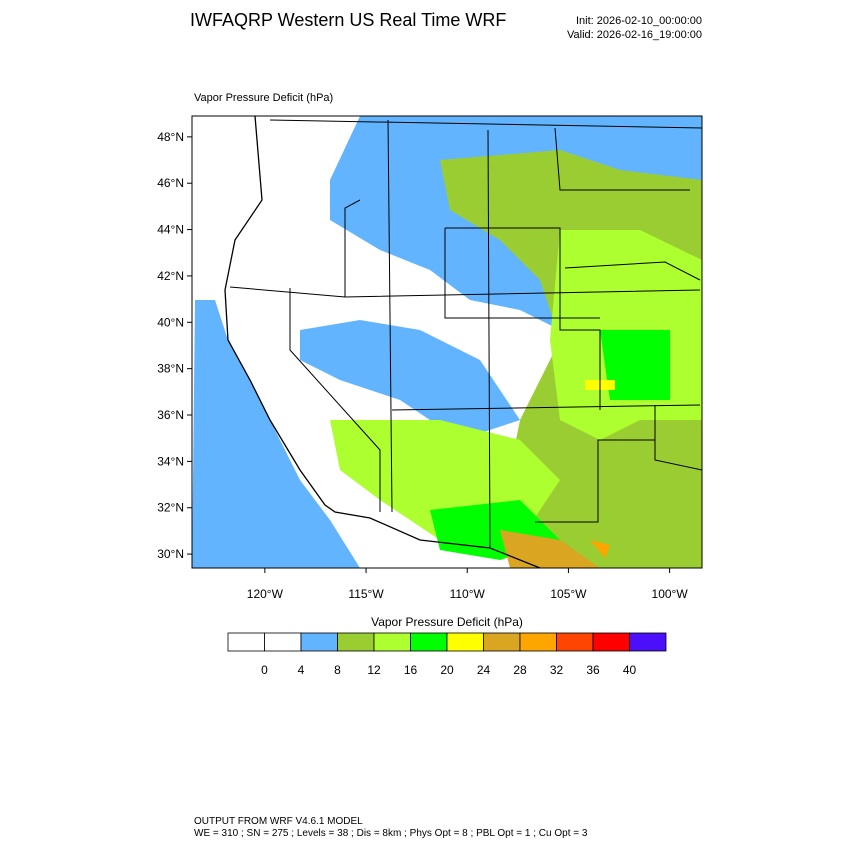  What do you see at coordinates (484, 670) in the screenshot?
I see `colorbar-label: 24` at bounding box center [484, 670].